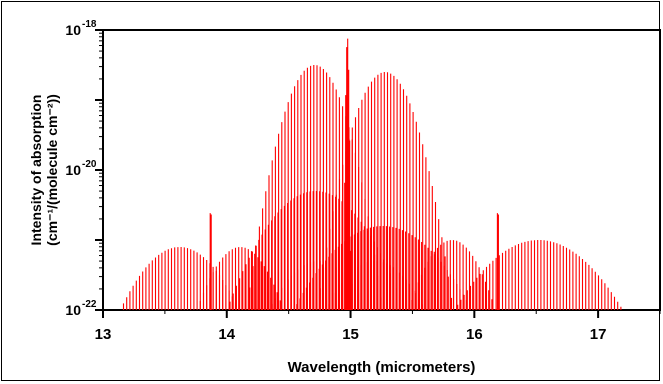 The width and height of the screenshot is (663, 384). What do you see at coordinates (378, 326) in the screenshot?
I see `x-axis-ticks: 13 14 15 16 17` at bounding box center [378, 326].